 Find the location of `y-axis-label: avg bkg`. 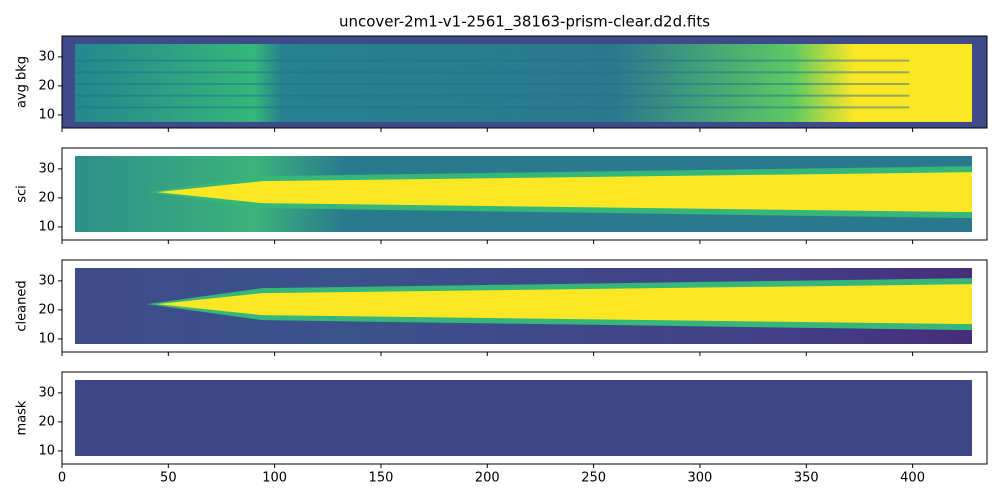

y-axis-label: avg bkg is located at coordinates (22, 82).